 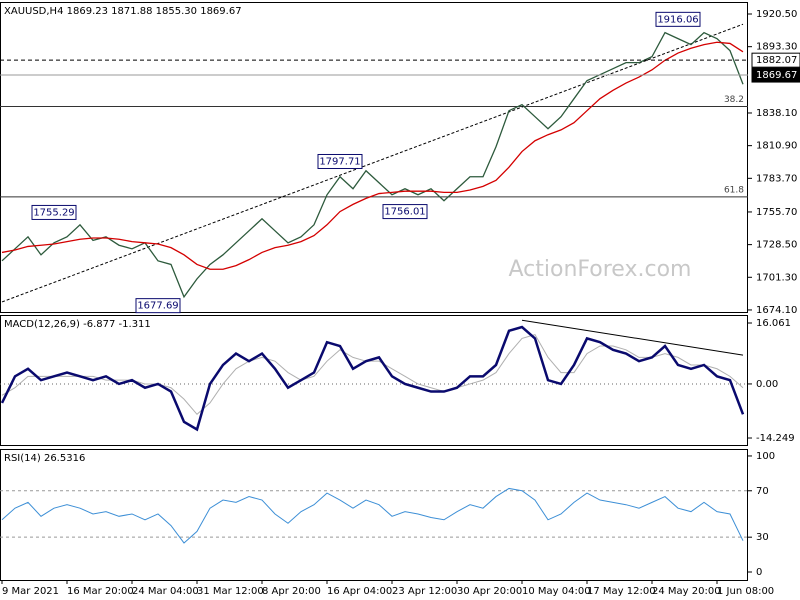 What do you see at coordinates (44, 458) in the screenshot?
I see `panel-title: RSI(14) 26.5316` at bounding box center [44, 458].